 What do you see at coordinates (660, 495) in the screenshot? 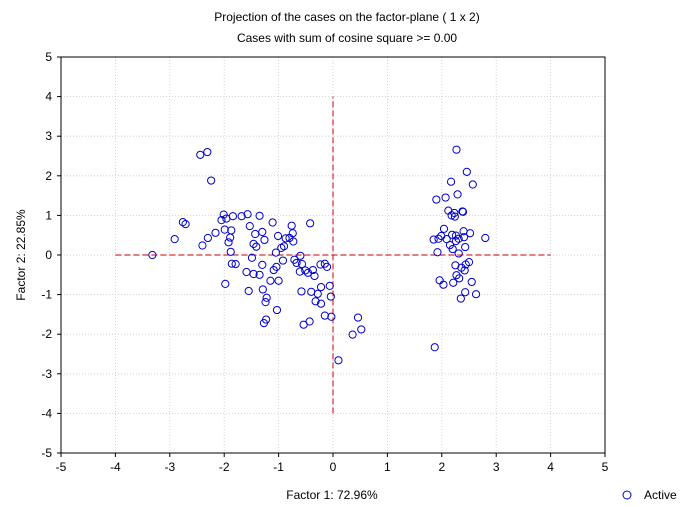
I see `legend-entry-active: Active` at bounding box center [660, 495].